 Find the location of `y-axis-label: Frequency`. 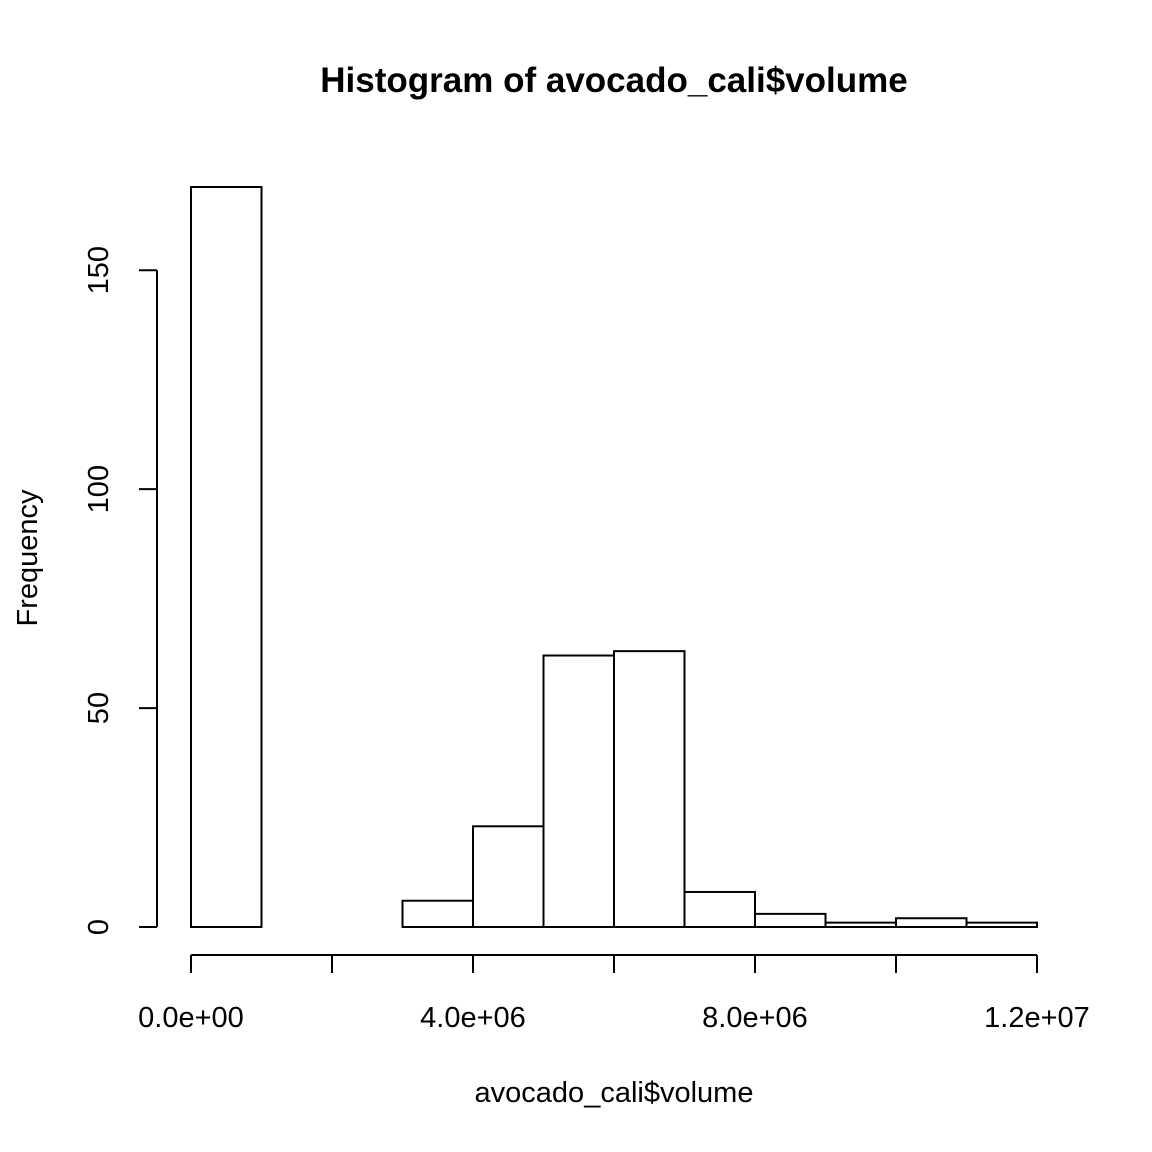

y-axis-label: Frequency is located at coordinates (28, 558).